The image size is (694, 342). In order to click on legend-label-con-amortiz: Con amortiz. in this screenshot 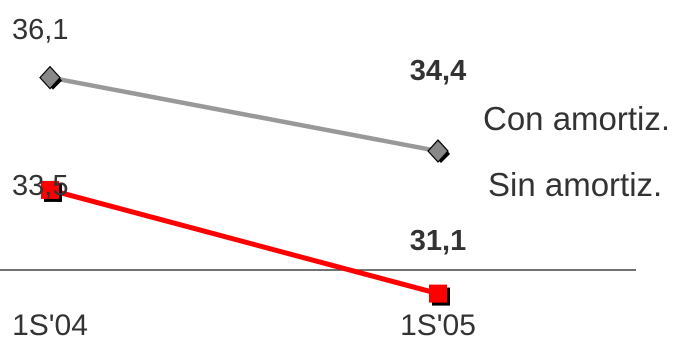, I will do `click(576, 118)`.